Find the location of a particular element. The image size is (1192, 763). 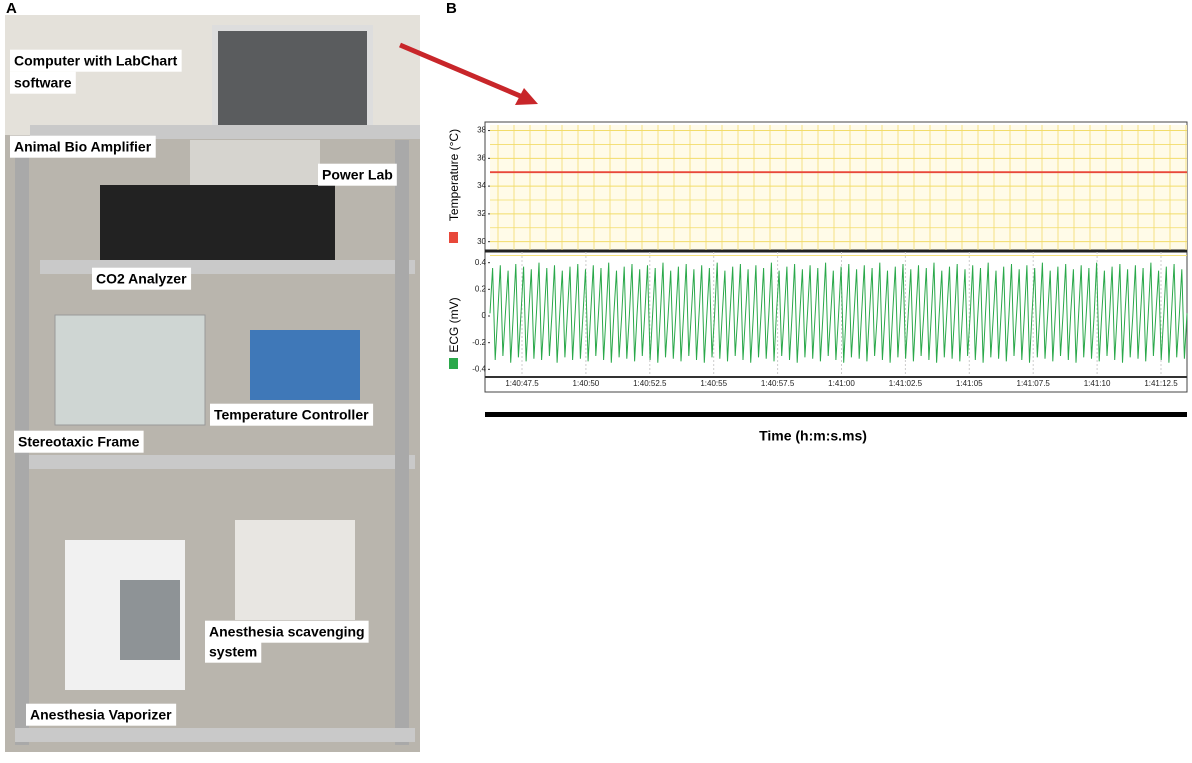

data-line is located at coordinates (838, 312).